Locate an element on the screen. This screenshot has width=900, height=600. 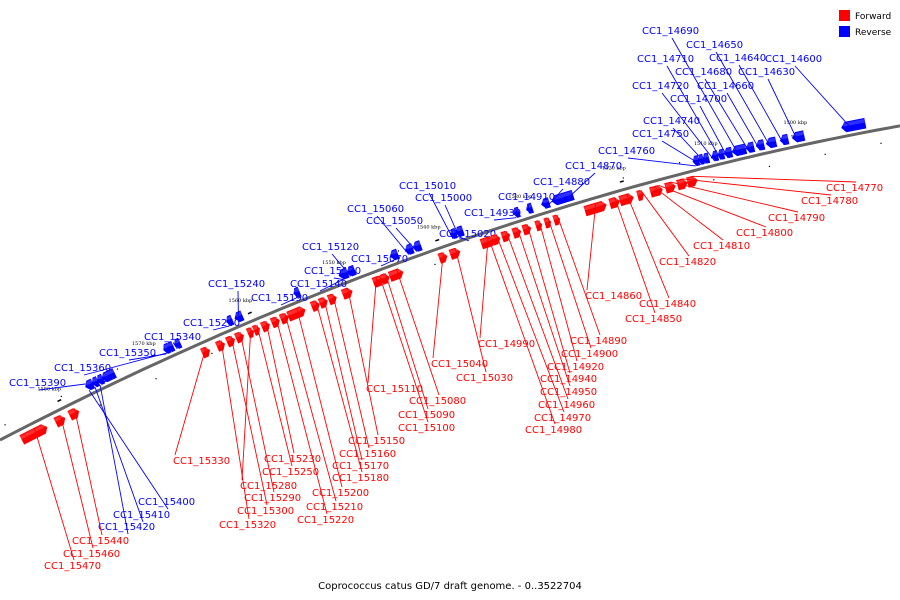
gene-label-cc1-15030: CC1_15030 is located at coordinates (484, 378).